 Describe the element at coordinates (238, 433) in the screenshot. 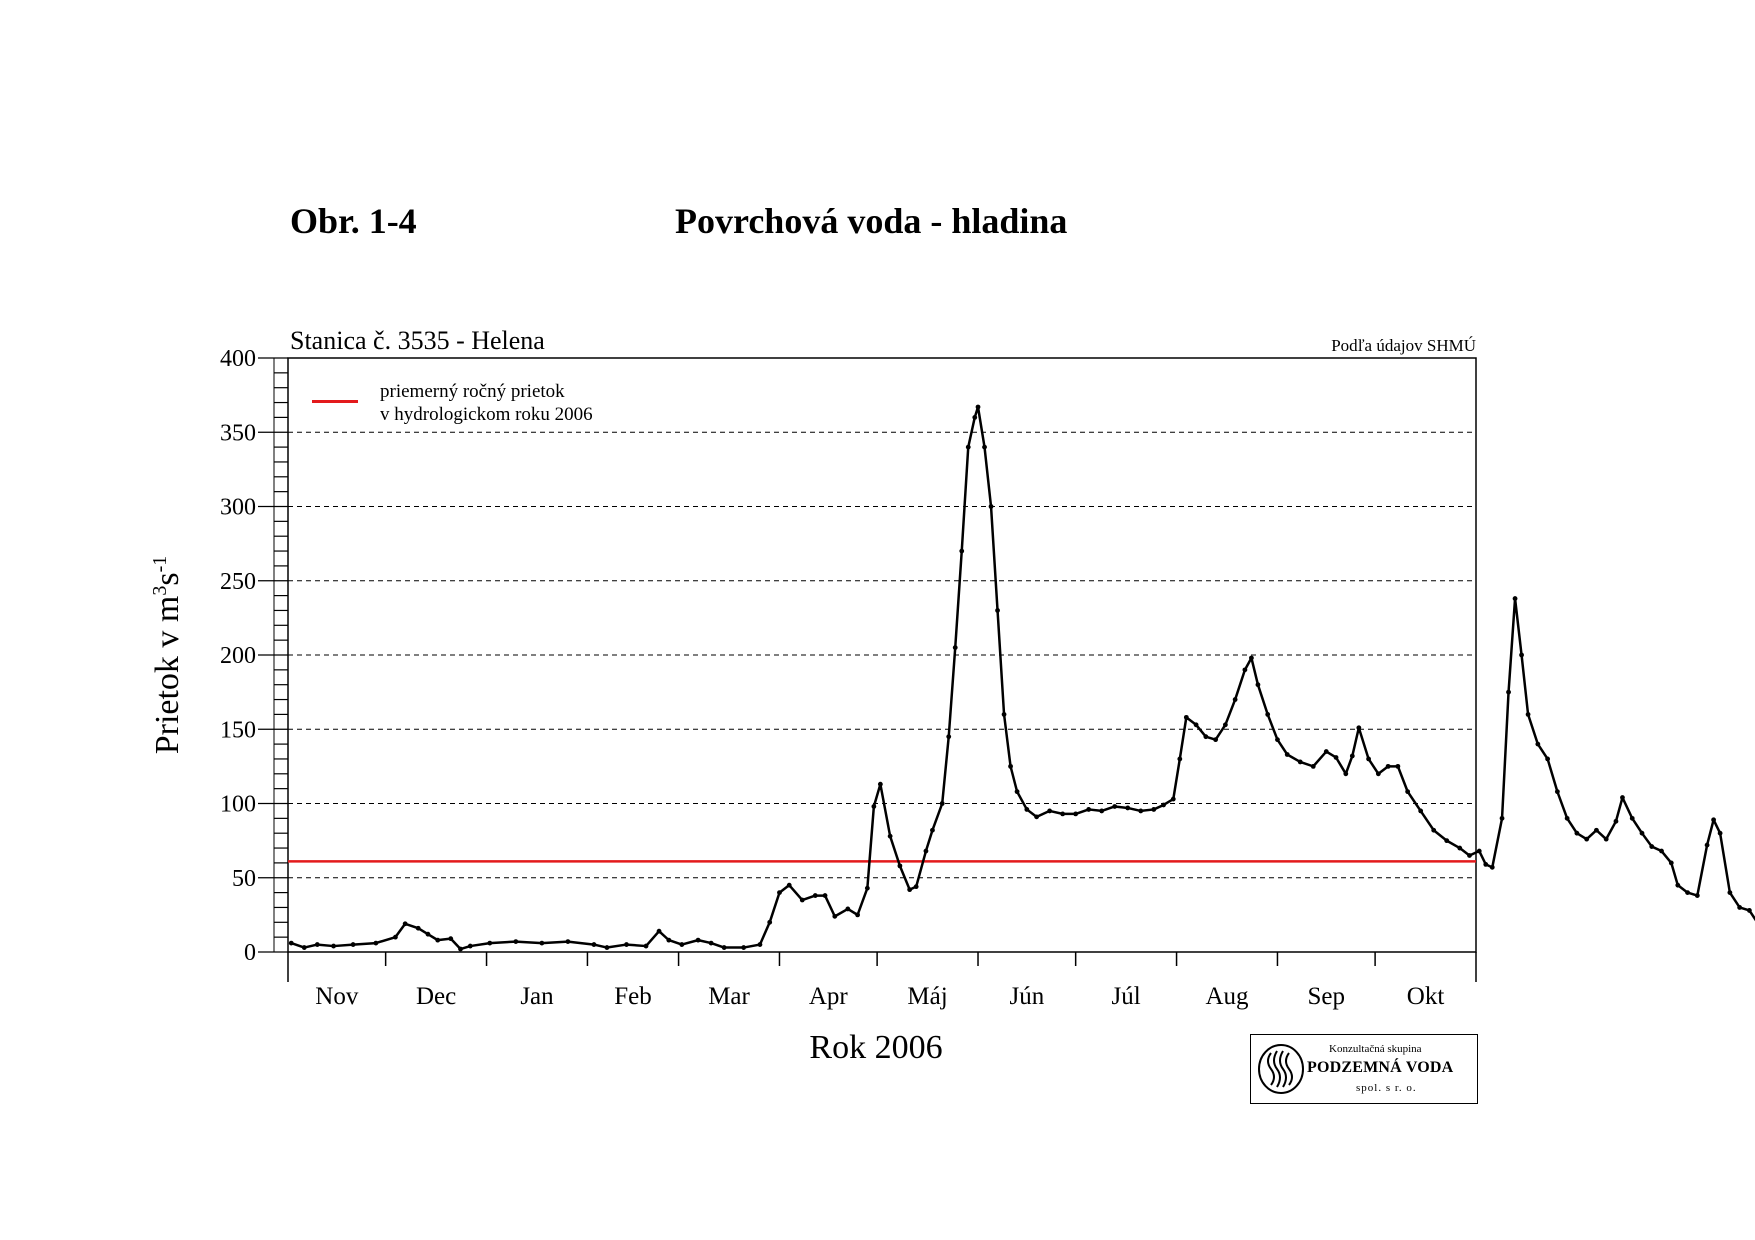

I see `y-tick-label: 350` at that location.